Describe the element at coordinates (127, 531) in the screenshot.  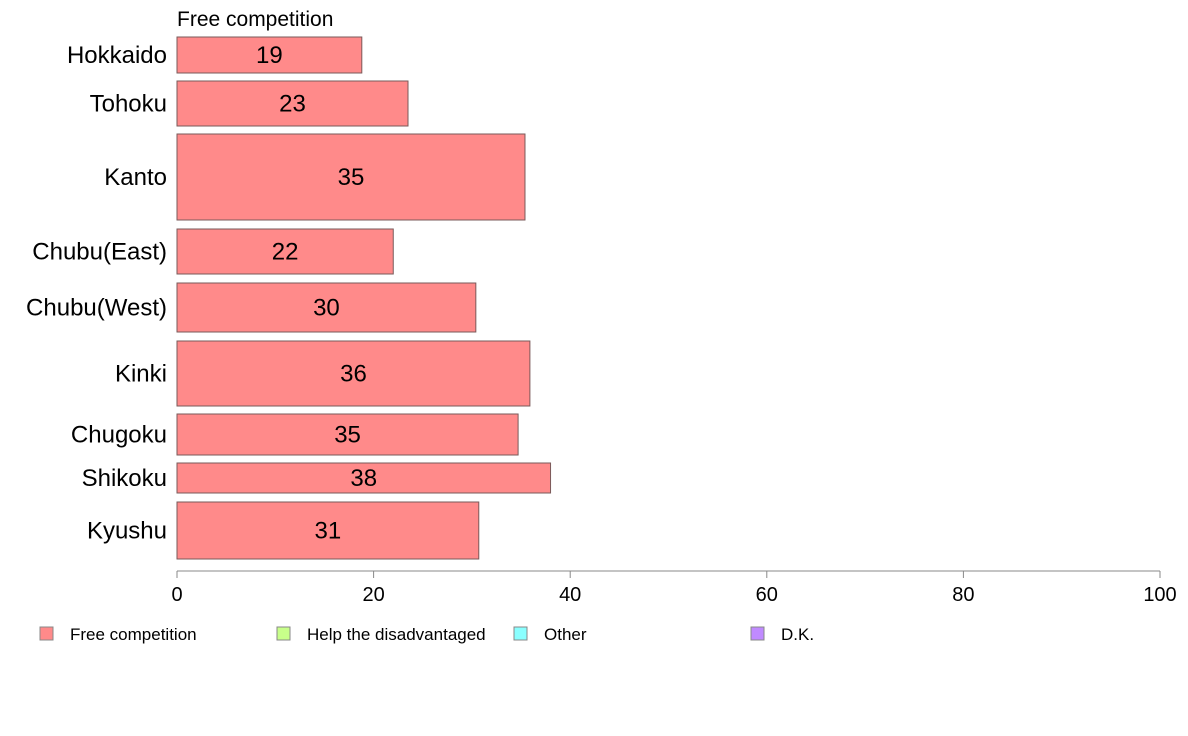
I see `category-label: Kyushu` at that location.